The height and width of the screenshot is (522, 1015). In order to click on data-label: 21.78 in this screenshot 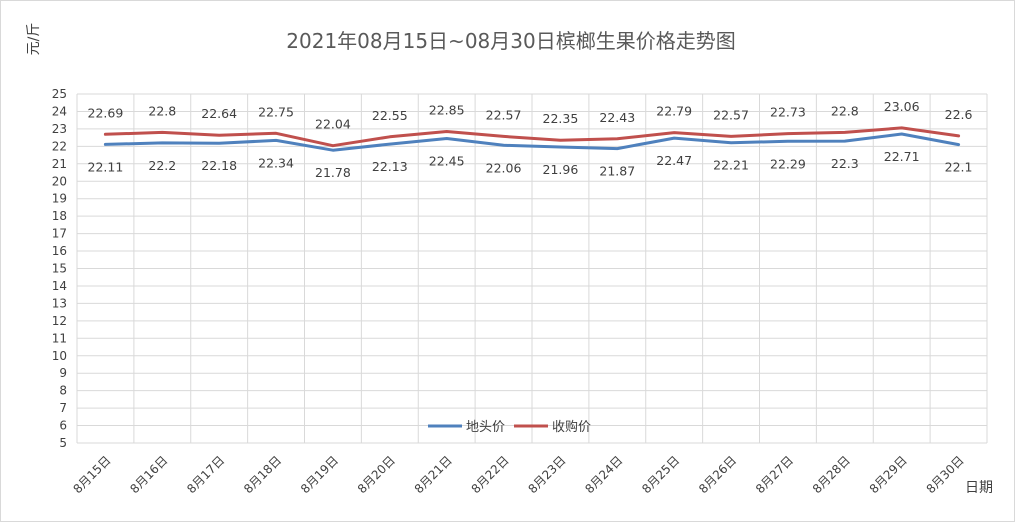, I will do `click(333, 172)`.